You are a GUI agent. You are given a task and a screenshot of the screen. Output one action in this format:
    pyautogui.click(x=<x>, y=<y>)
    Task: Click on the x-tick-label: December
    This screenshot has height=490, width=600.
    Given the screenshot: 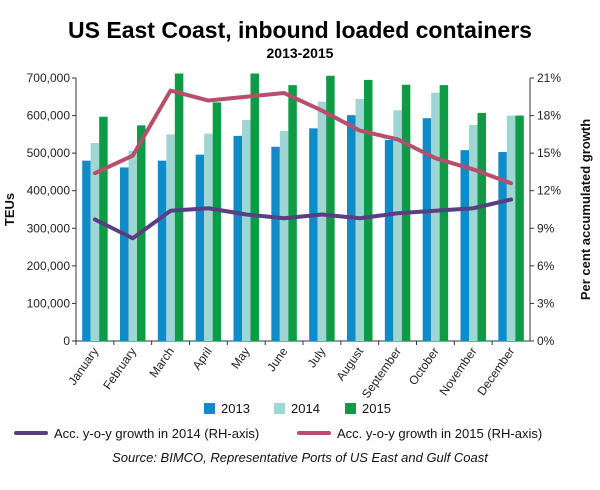 What is the action you would take?
    pyautogui.click(x=495, y=371)
    